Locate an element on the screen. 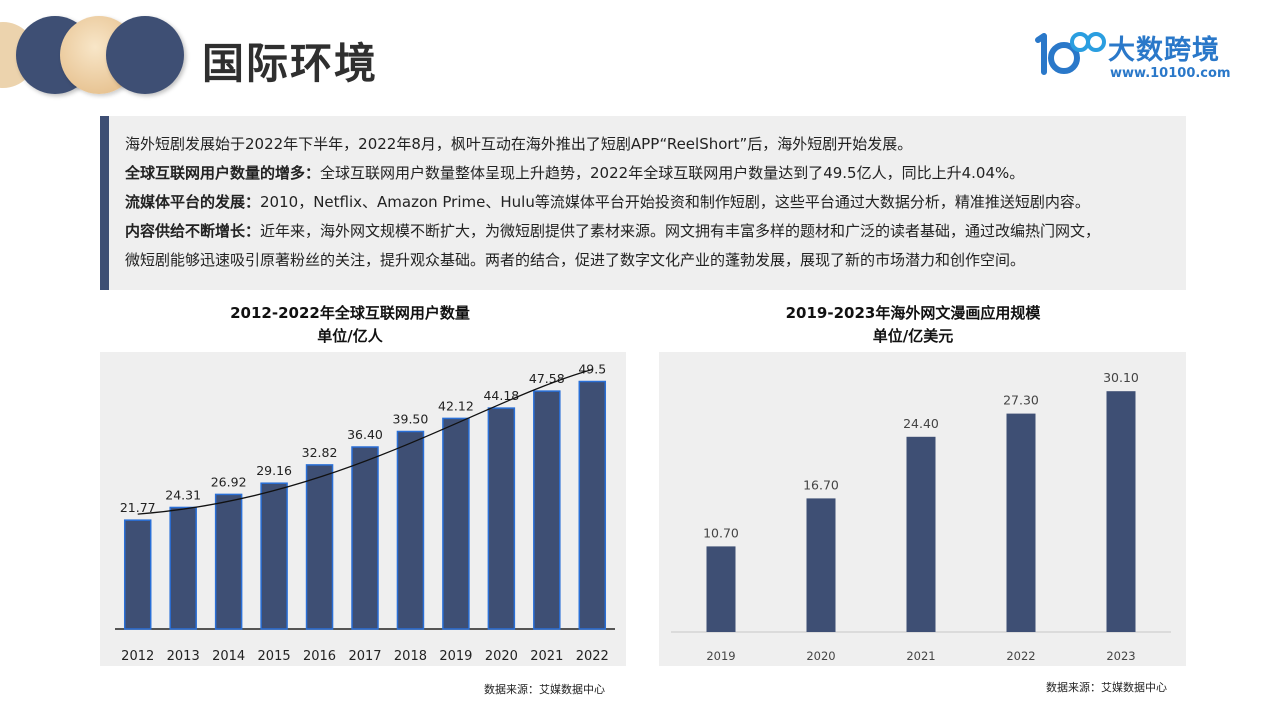 This screenshot has height=720, width=1280. chart1-tick-label: 2020 is located at coordinates (501, 656).